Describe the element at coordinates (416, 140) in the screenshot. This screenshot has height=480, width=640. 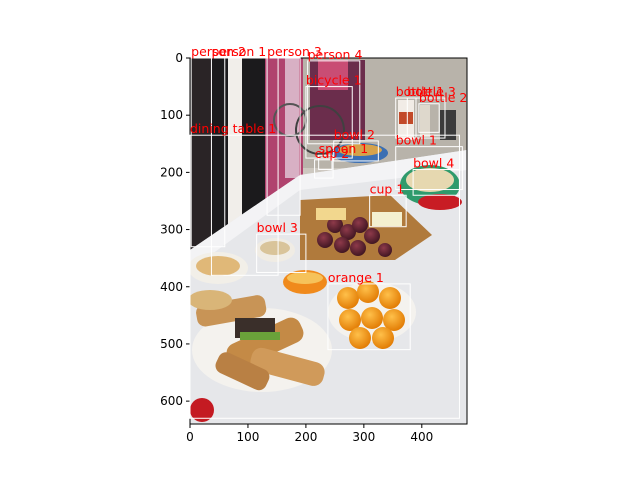
I see `detection-label: bowl 1` at that location.